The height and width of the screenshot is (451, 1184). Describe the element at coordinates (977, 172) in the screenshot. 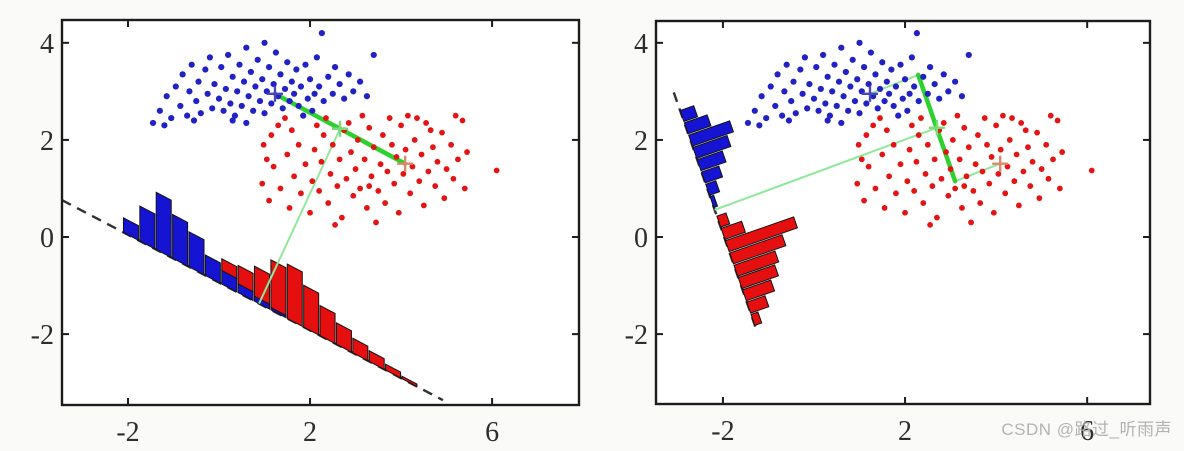

I see `projection-connector-line` at that location.